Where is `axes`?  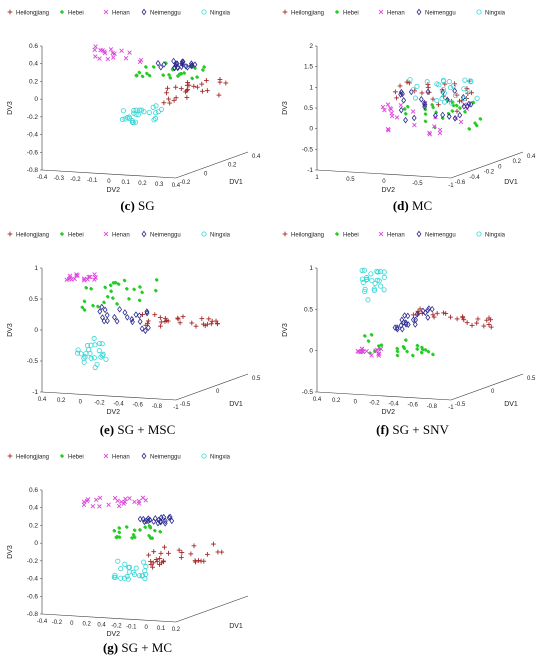
axes is located at coordinates (145, 334).